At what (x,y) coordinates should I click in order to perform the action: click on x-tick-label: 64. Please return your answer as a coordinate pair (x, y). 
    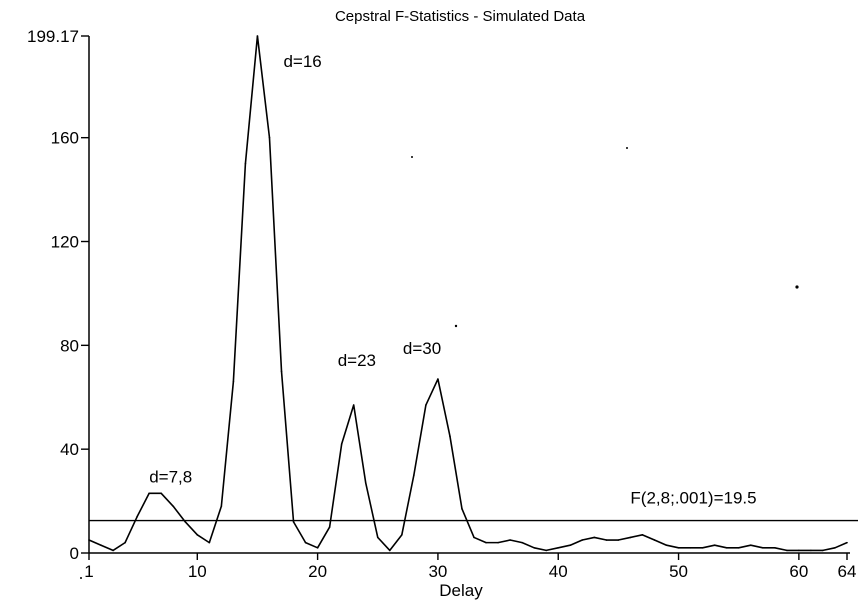
    Looking at the image, I should click on (847, 571).